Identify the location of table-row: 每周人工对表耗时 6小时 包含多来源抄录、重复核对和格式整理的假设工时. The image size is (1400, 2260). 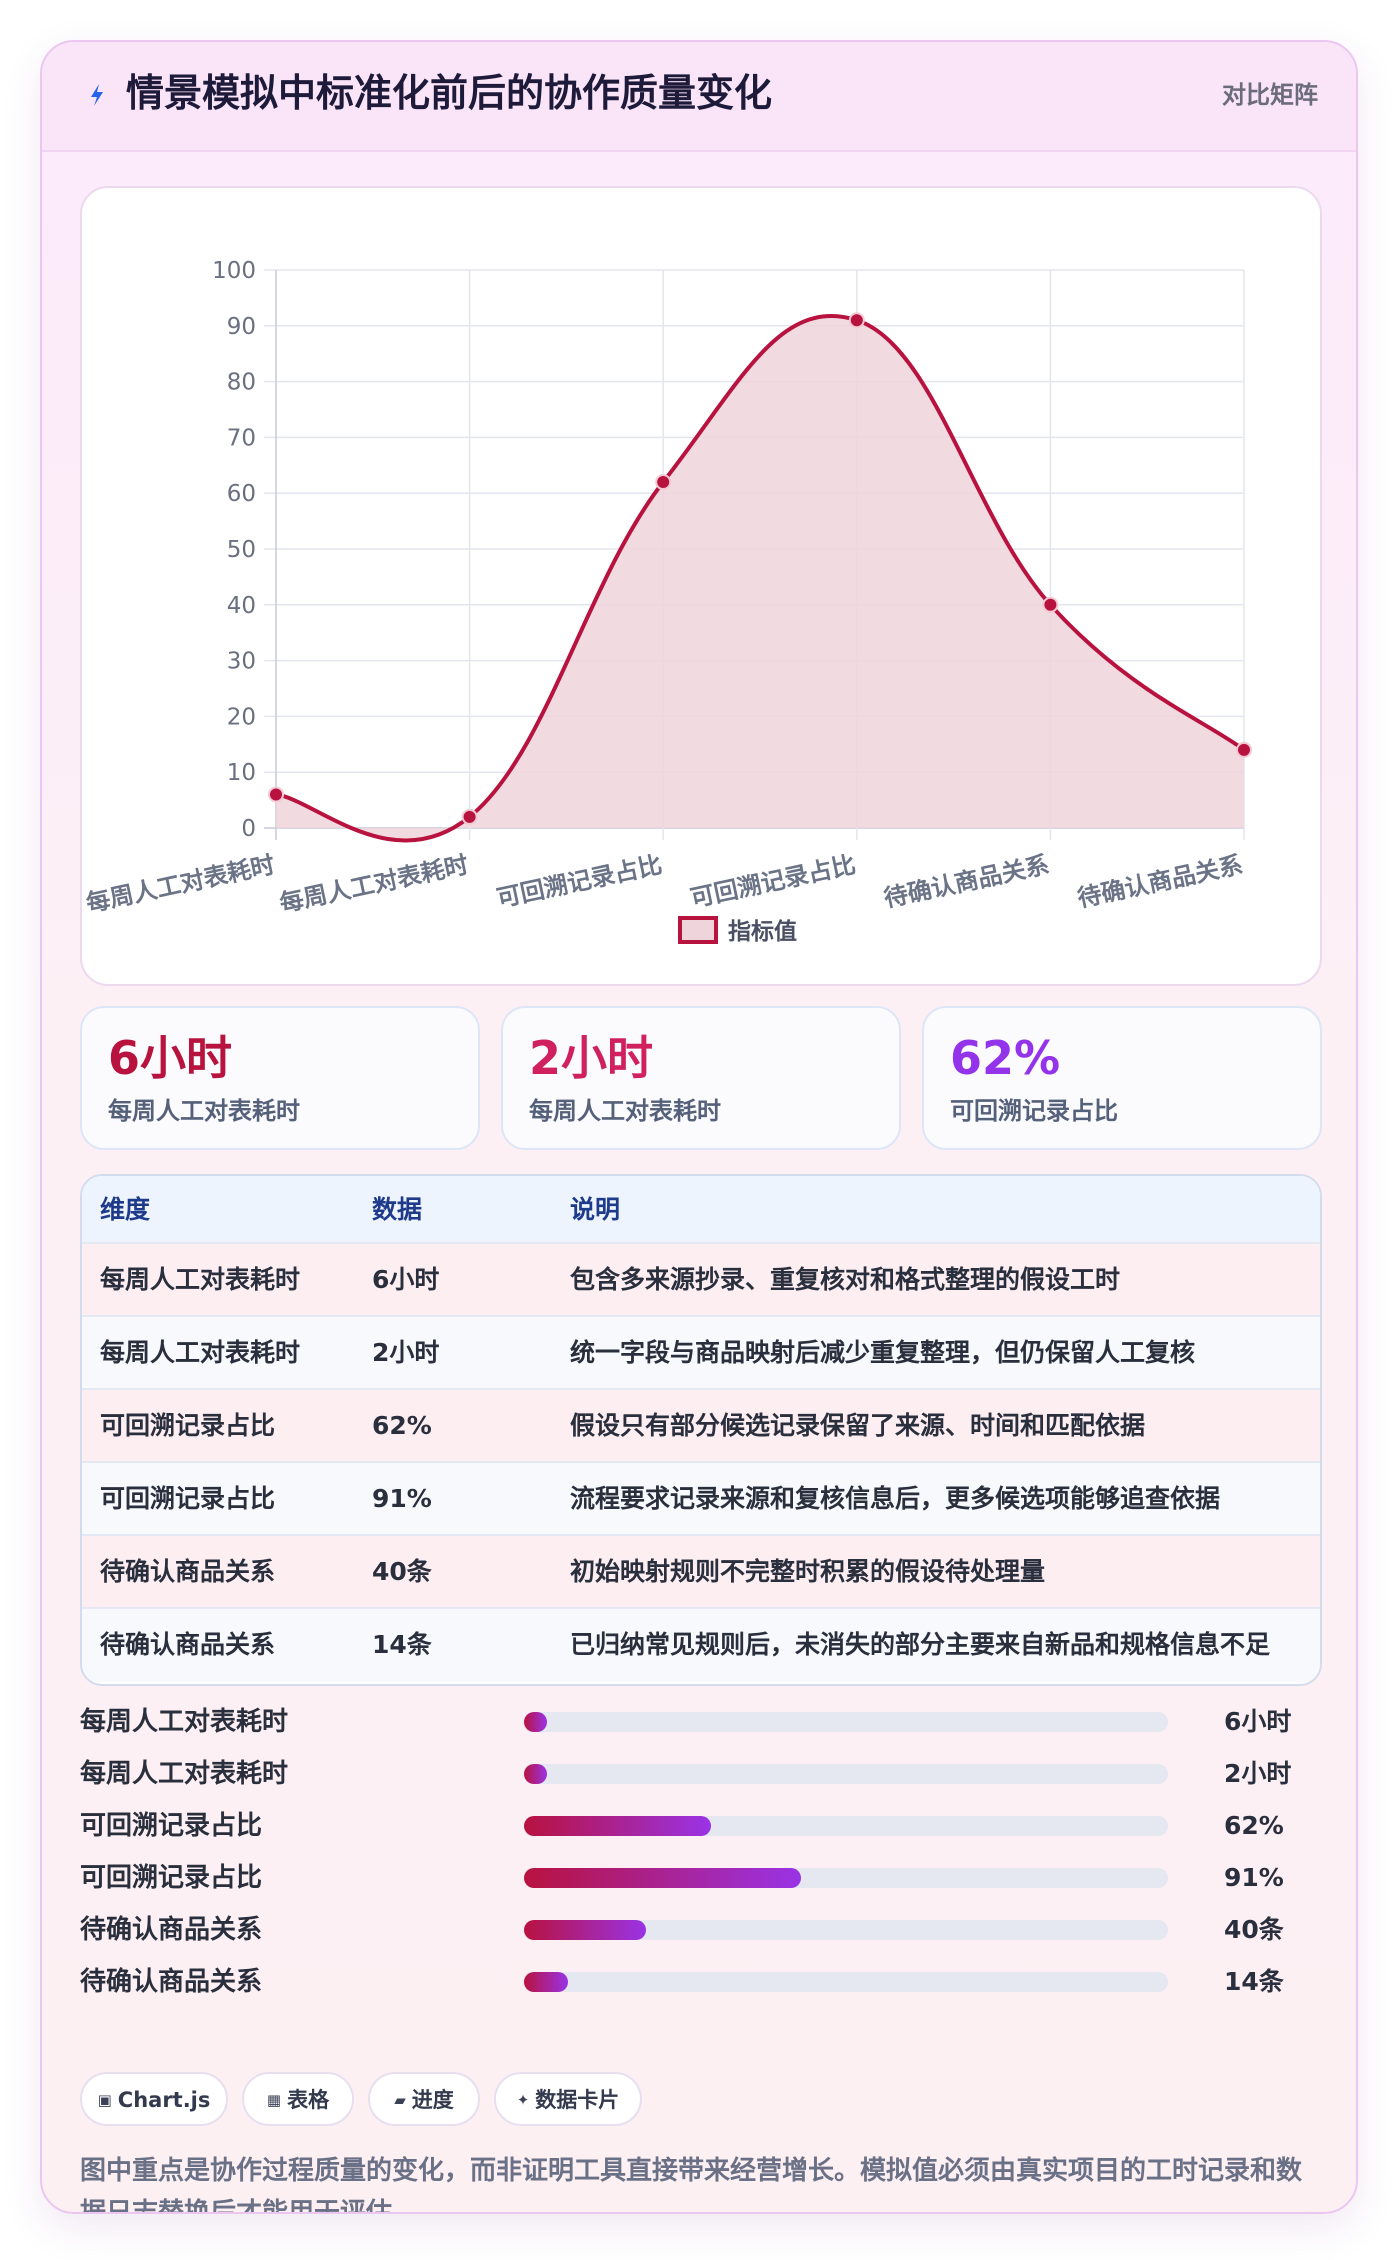
(701, 1280).